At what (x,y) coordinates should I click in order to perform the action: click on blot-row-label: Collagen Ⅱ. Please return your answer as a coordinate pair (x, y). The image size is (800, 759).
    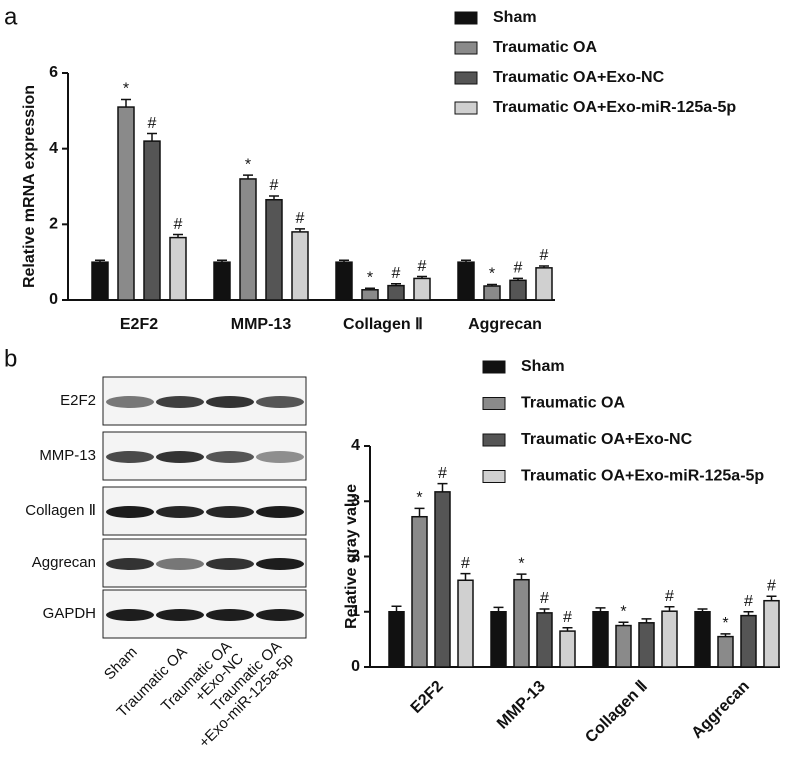
    Looking at the image, I should click on (60, 510).